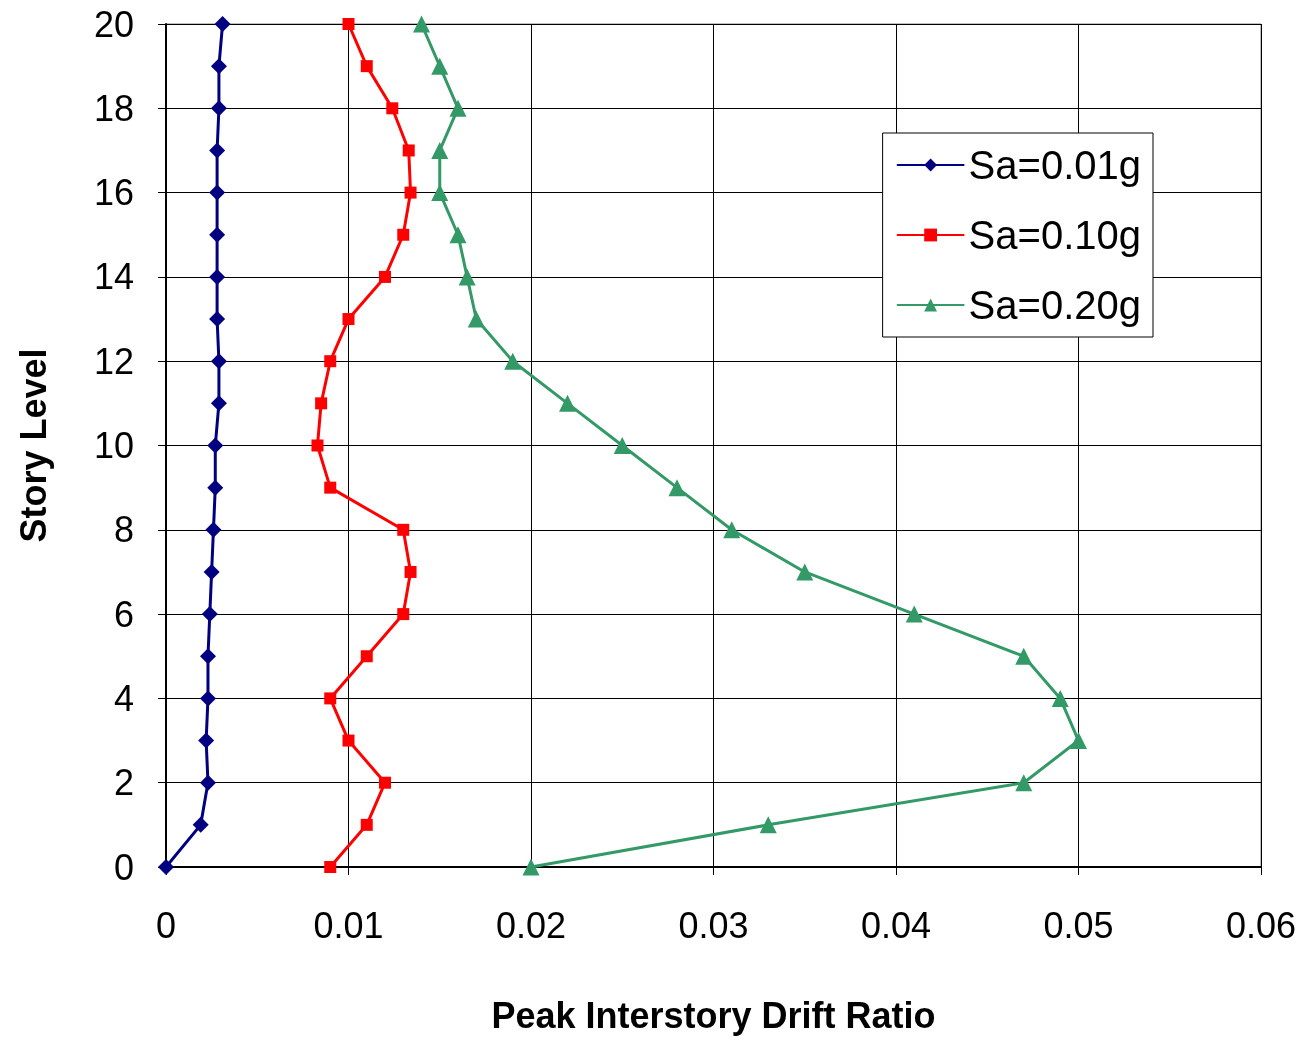  What do you see at coordinates (123, 614) in the screenshot?
I see `y-tick-label: 6` at bounding box center [123, 614].